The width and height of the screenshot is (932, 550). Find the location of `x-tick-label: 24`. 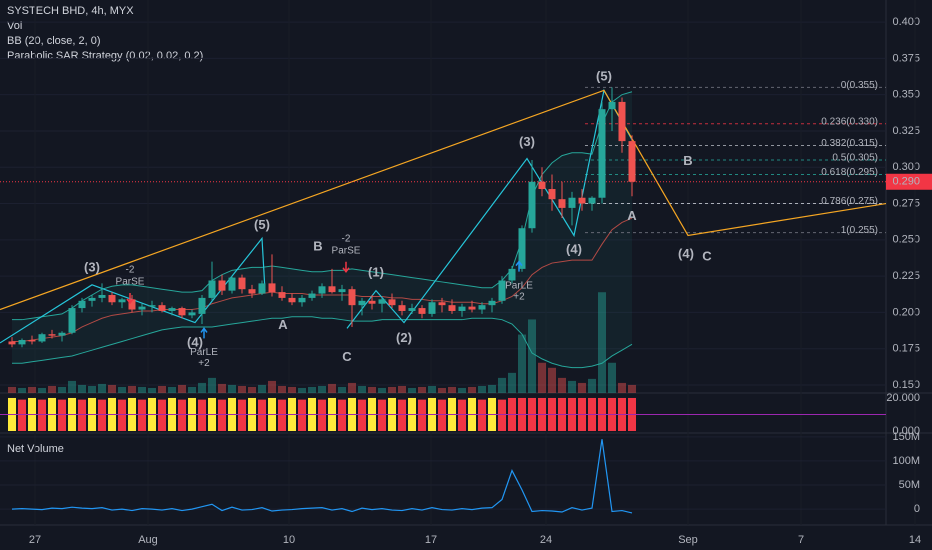

x-tick-label: 24 is located at coordinates (546, 540).